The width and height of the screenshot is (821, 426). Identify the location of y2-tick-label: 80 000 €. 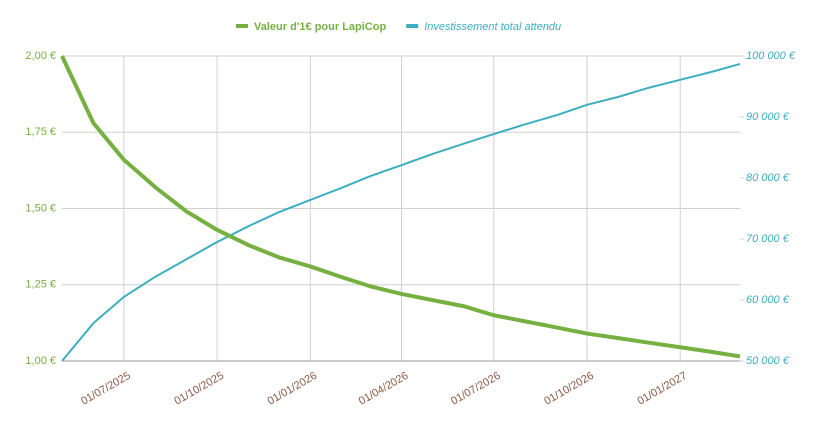
(768, 178).